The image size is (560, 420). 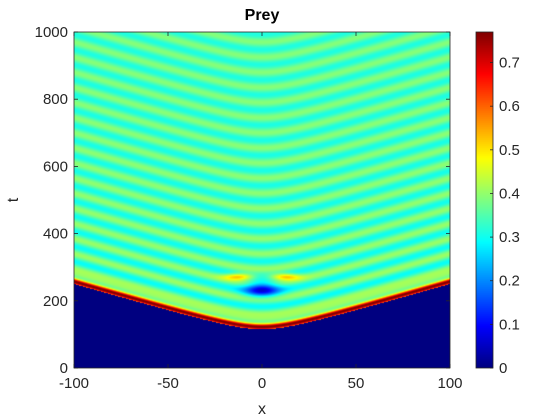 I want to click on colorbar-tick-label: 0.3, so click(x=509, y=237).